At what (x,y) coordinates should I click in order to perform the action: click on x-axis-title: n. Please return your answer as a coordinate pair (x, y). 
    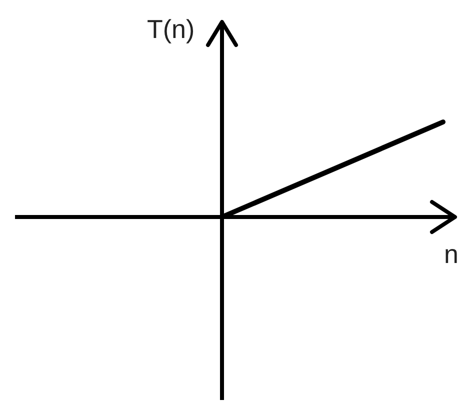
    Looking at the image, I should click on (451, 254).